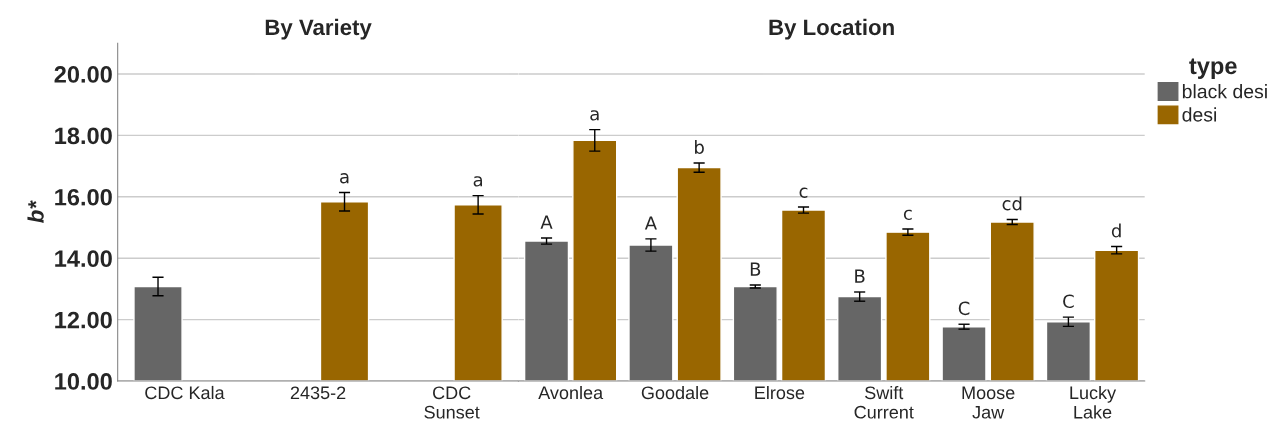 The height and width of the screenshot is (433, 1279). What do you see at coordinates (675, 392) in the screenshot?
I see `x-tick-label: Goodale` at bounding box center [675, 392].